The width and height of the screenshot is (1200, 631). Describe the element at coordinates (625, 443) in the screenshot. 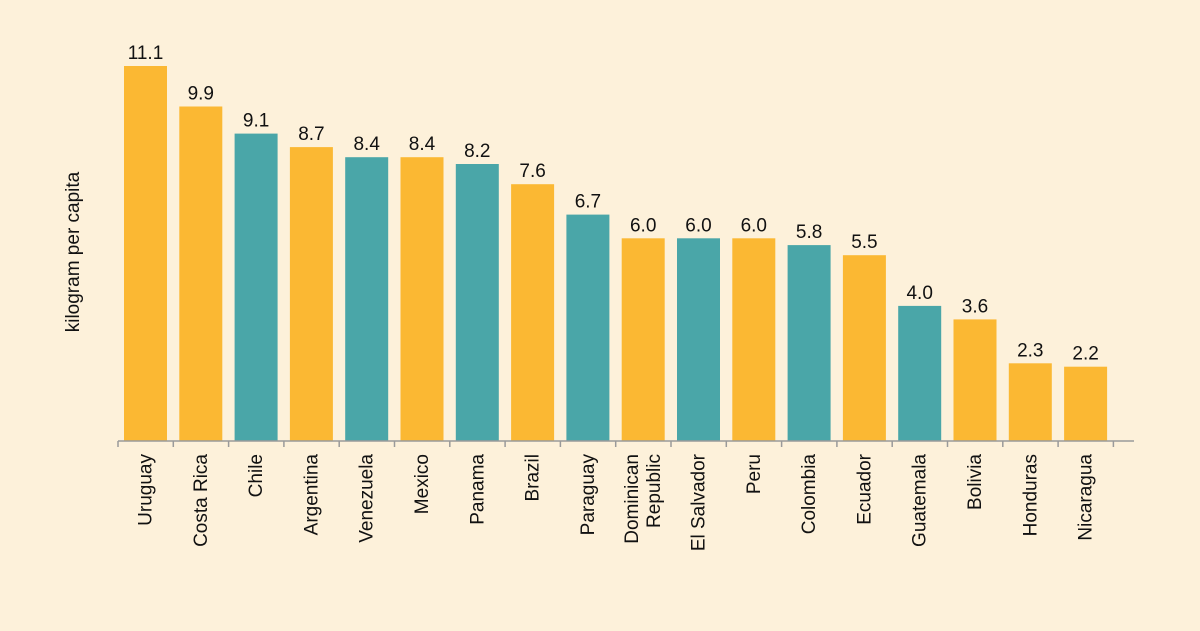

I see `x-axis` at that location.